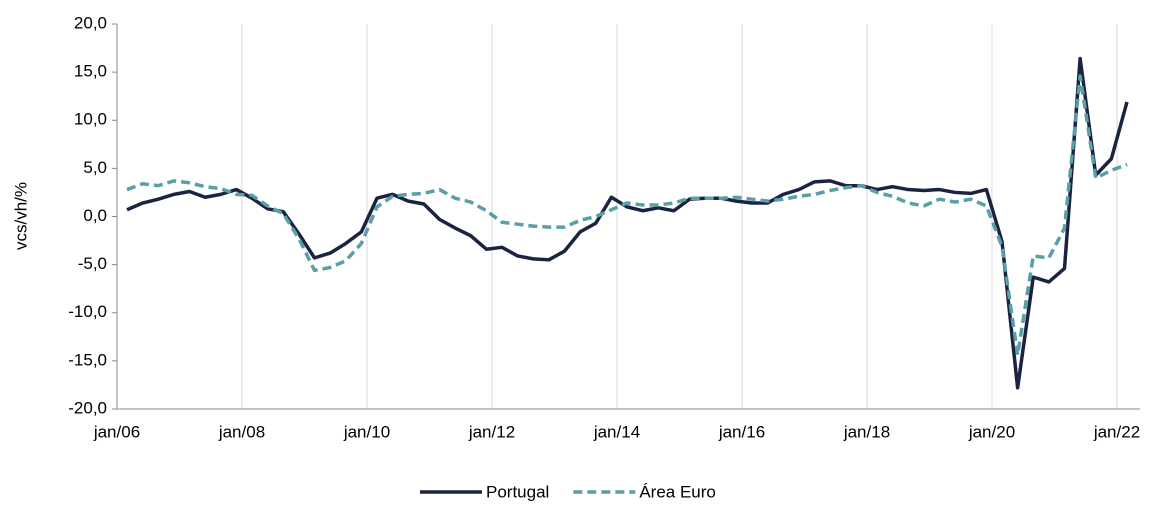 Image resolution: width=1161 pixels, height=509 pixels. I want to click on y-axis-title: vcs/vh/%, so click(20, 216).